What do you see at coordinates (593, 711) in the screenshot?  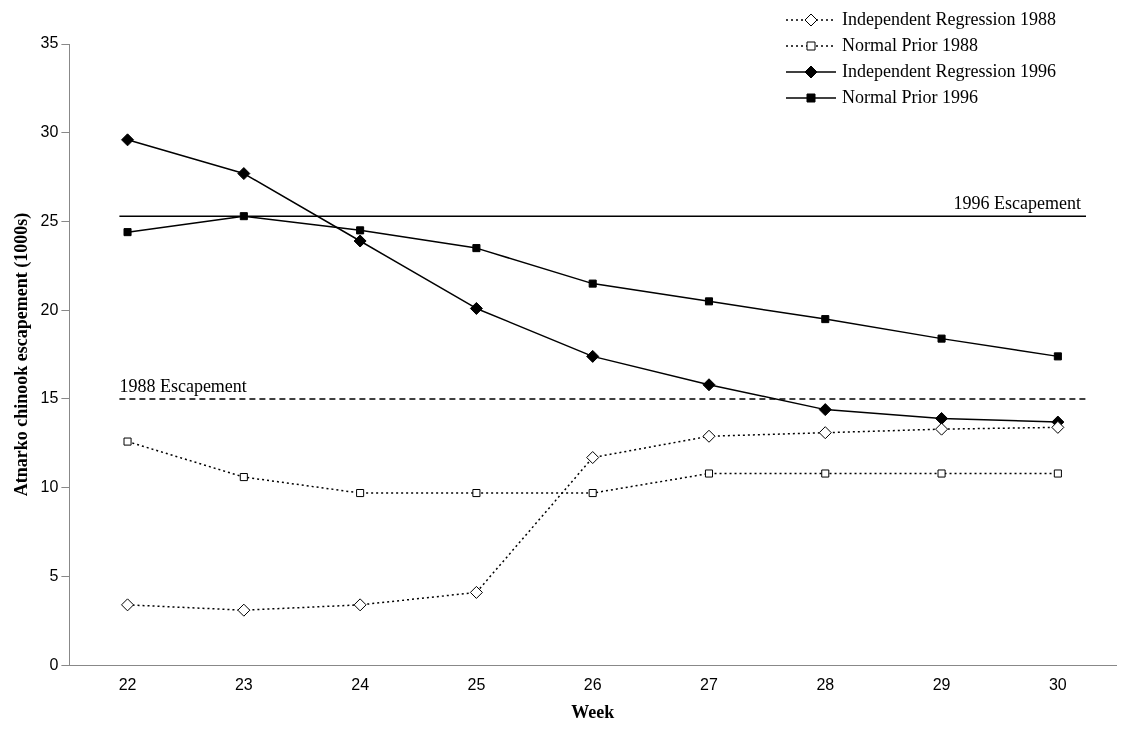 I see `x-axis-title: Week` at bounding box center [593, 711].